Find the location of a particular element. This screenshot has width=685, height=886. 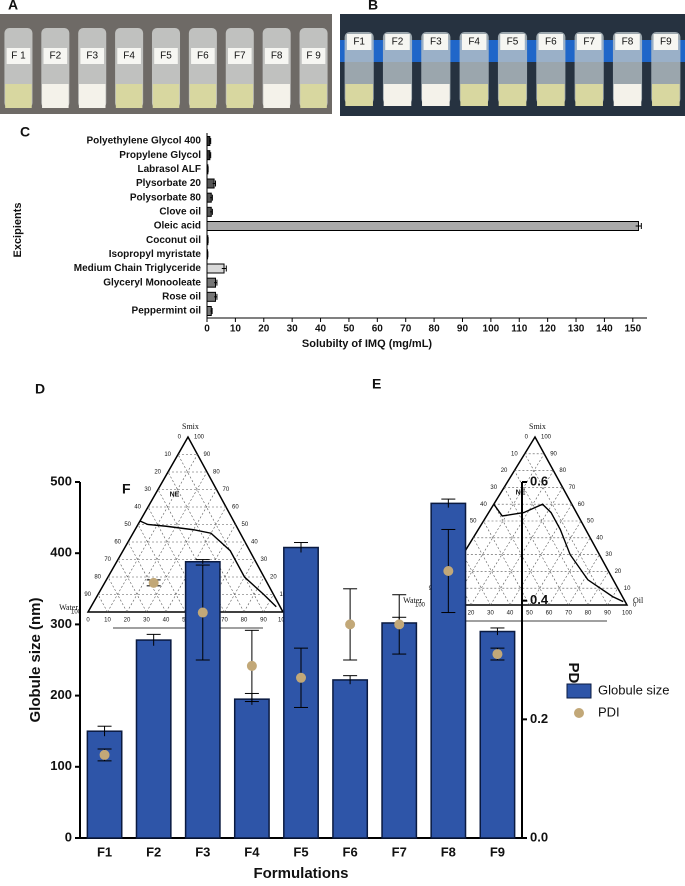

right-tick-label: 40 is located at coordinates (254, 543).